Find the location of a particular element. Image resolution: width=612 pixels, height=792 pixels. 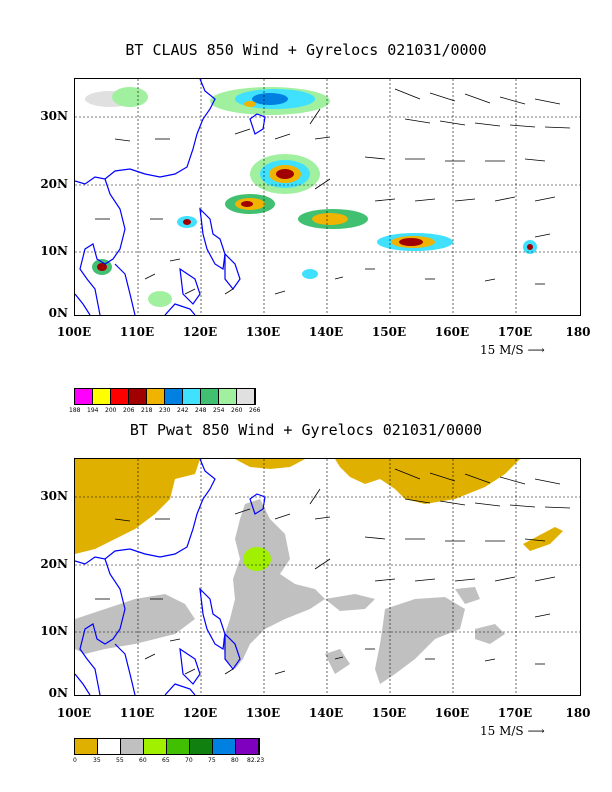

panel2-ytick: 0N is located at coordinates (58, 693).